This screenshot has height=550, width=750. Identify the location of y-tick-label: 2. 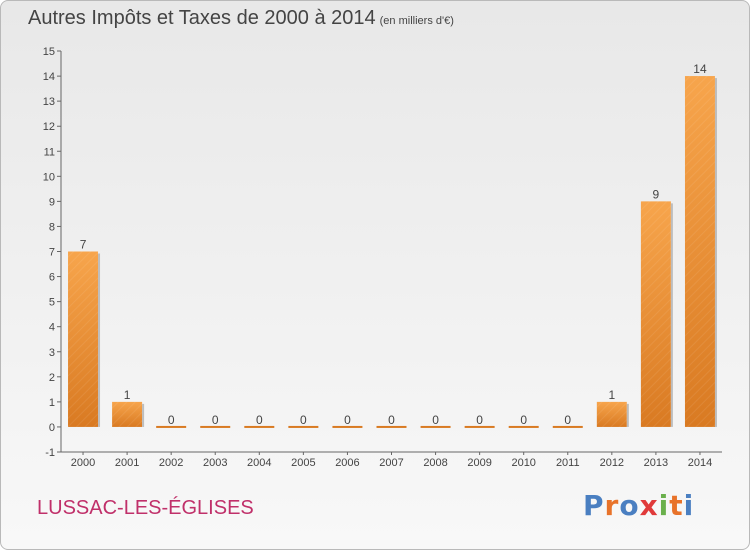
(52, 378).